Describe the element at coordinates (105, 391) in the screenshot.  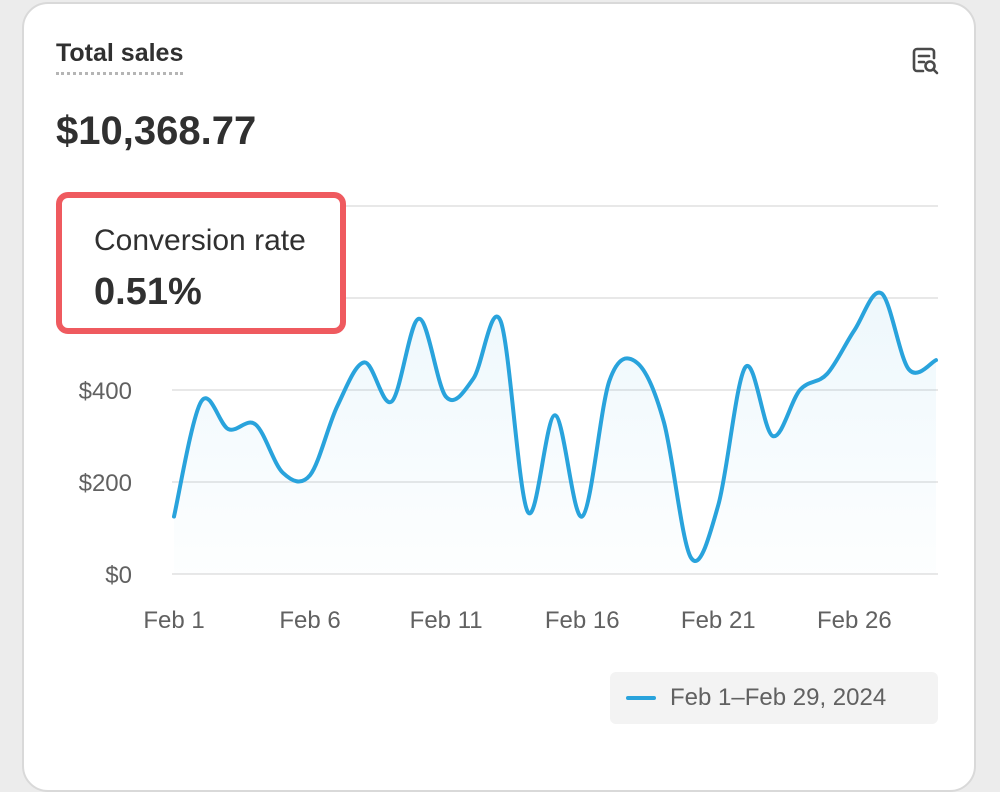
I see `y-tick-label: $400` at that location.